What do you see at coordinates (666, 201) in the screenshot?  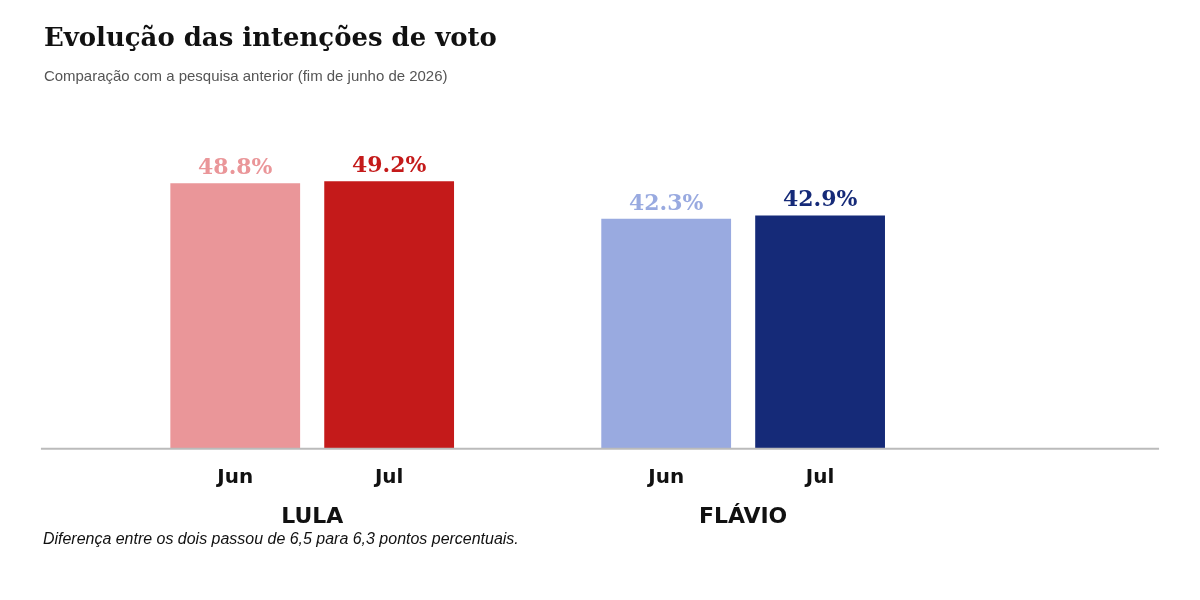 I see `data-label: 42.3%` at bounding box center [666, 201].